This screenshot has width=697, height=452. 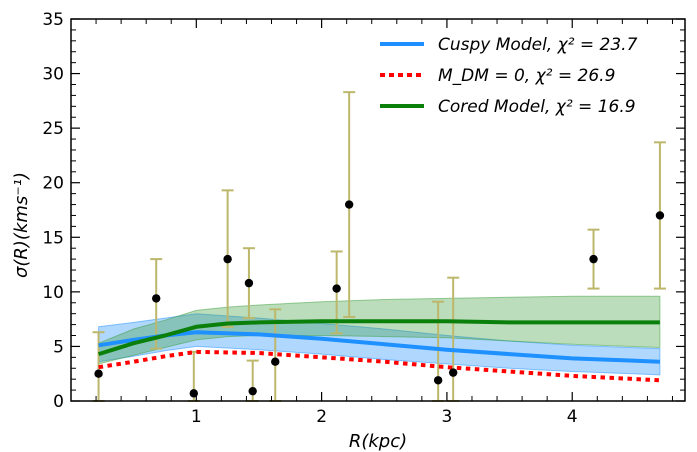 I want to click on chart-lines, so click(x=379, y=351).